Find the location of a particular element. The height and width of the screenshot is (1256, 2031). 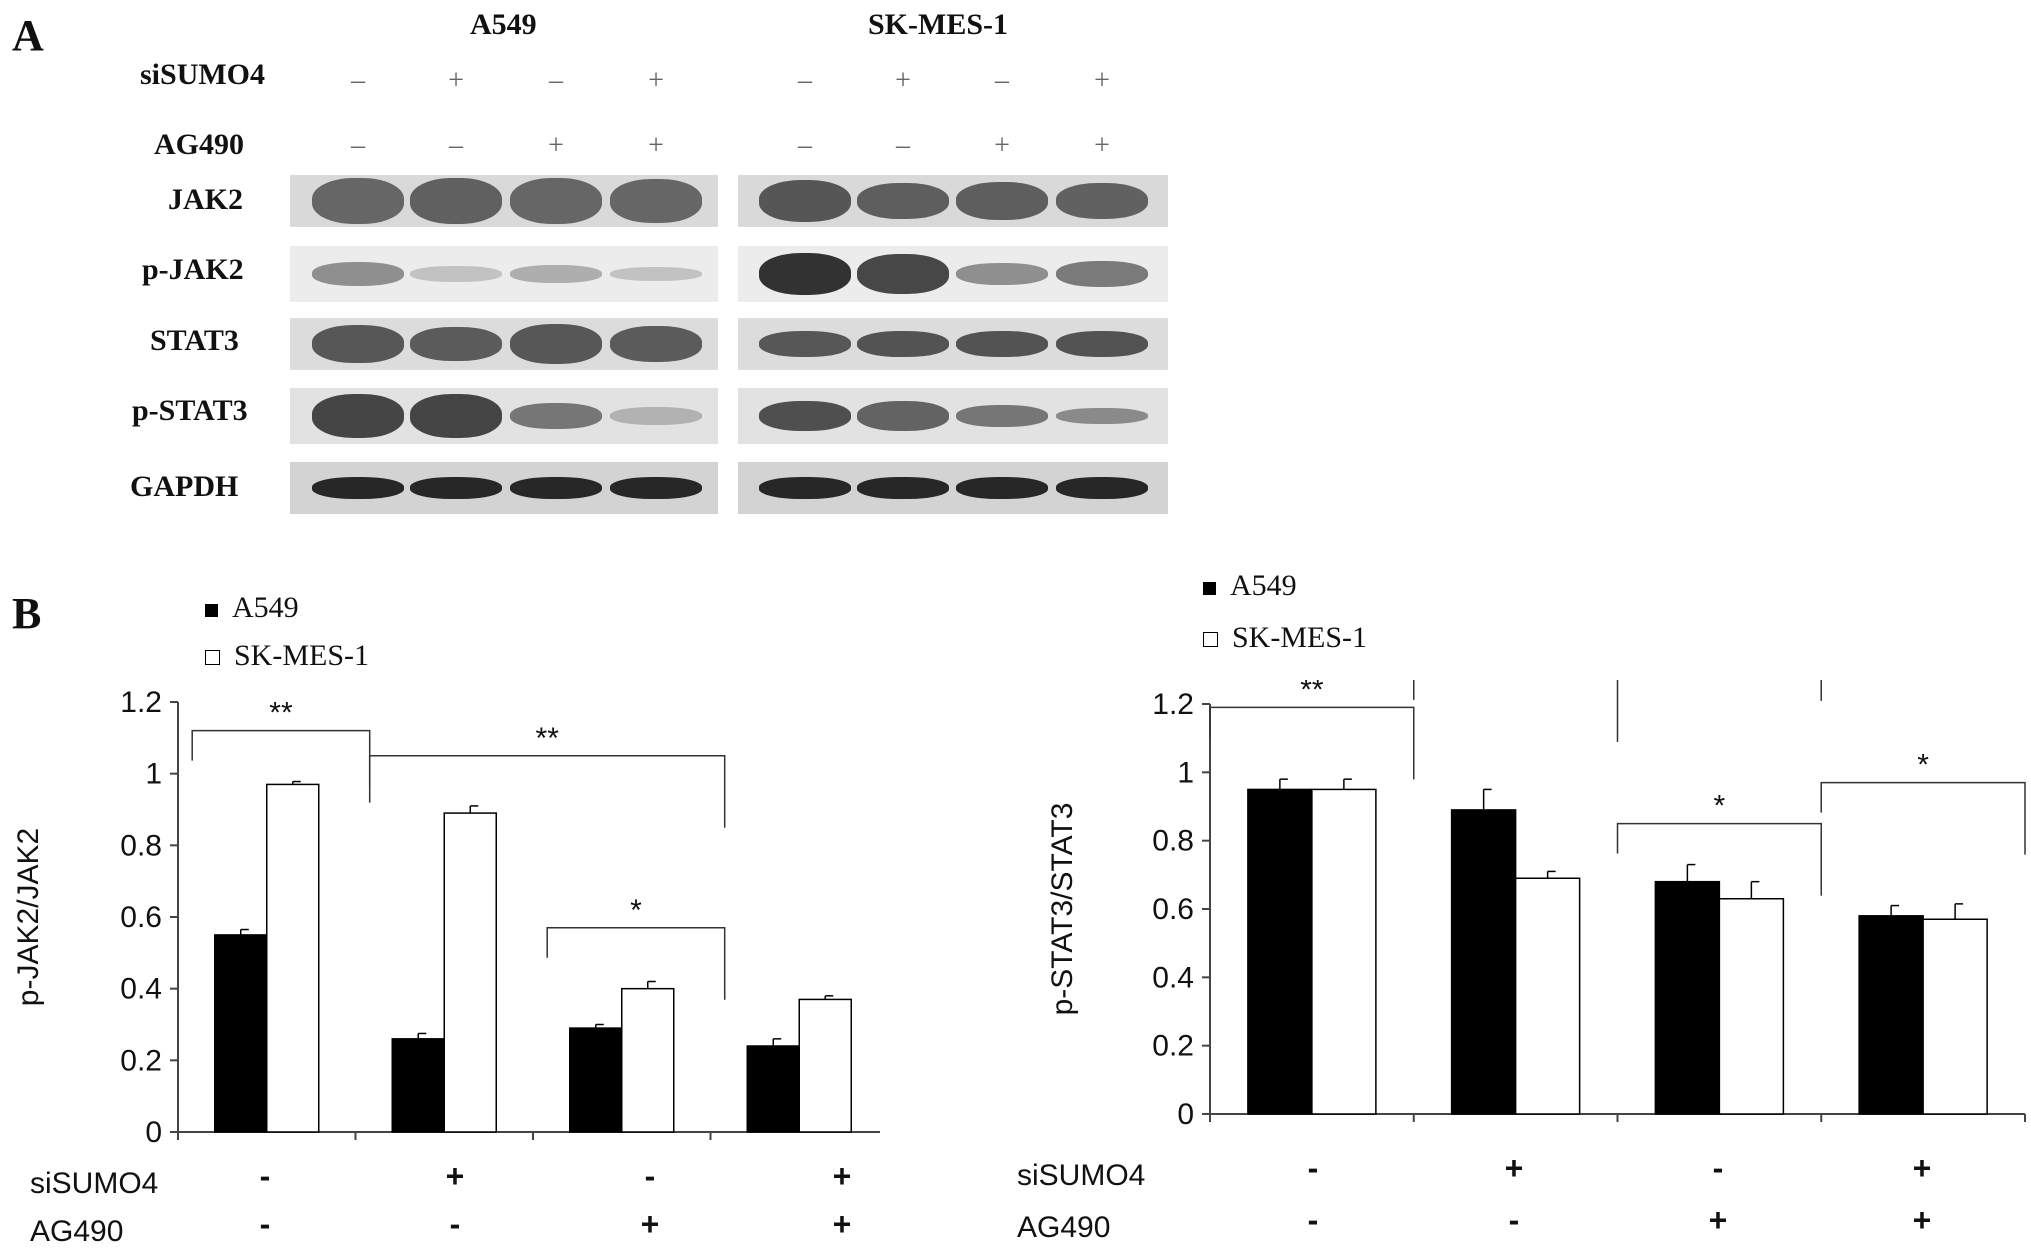

legend-label-skmes1: SK-MES-1 is located at coordinates (302, 655).